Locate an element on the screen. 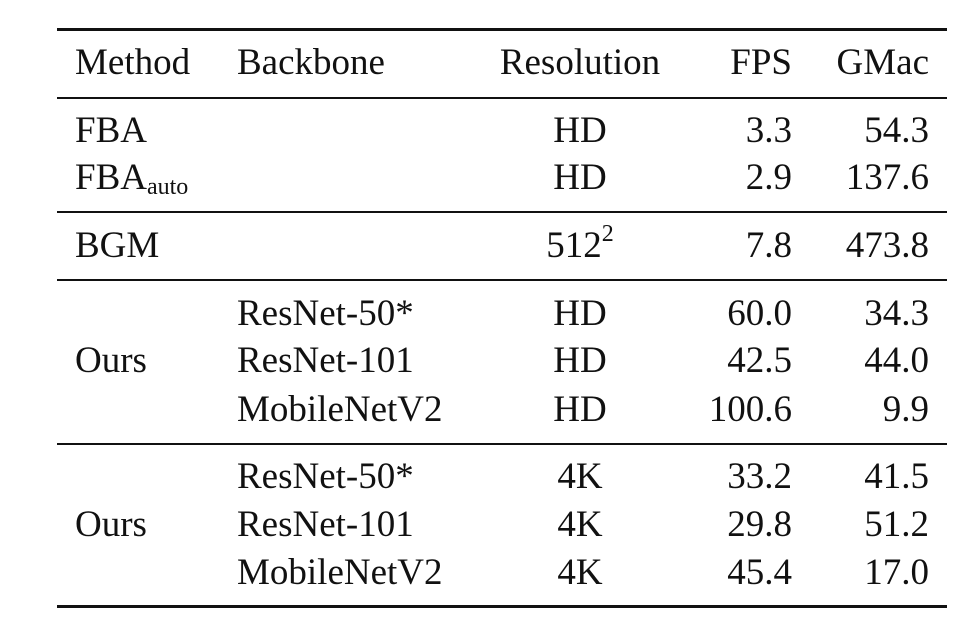 This screenshot has width=975, height=623. header-method: Method is located at coordinates (133, 62).